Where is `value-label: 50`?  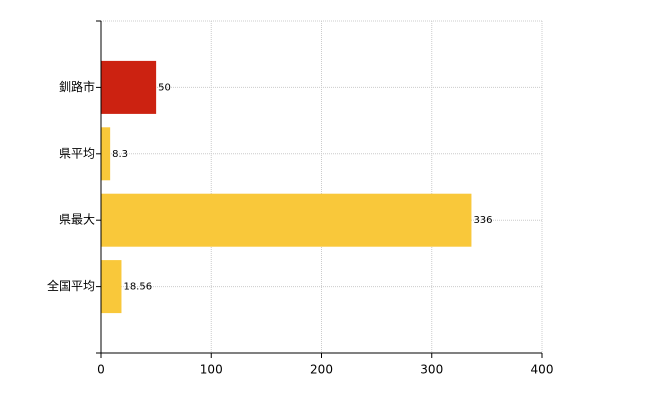 value-label: 50 is located at coordinates (164, 87).